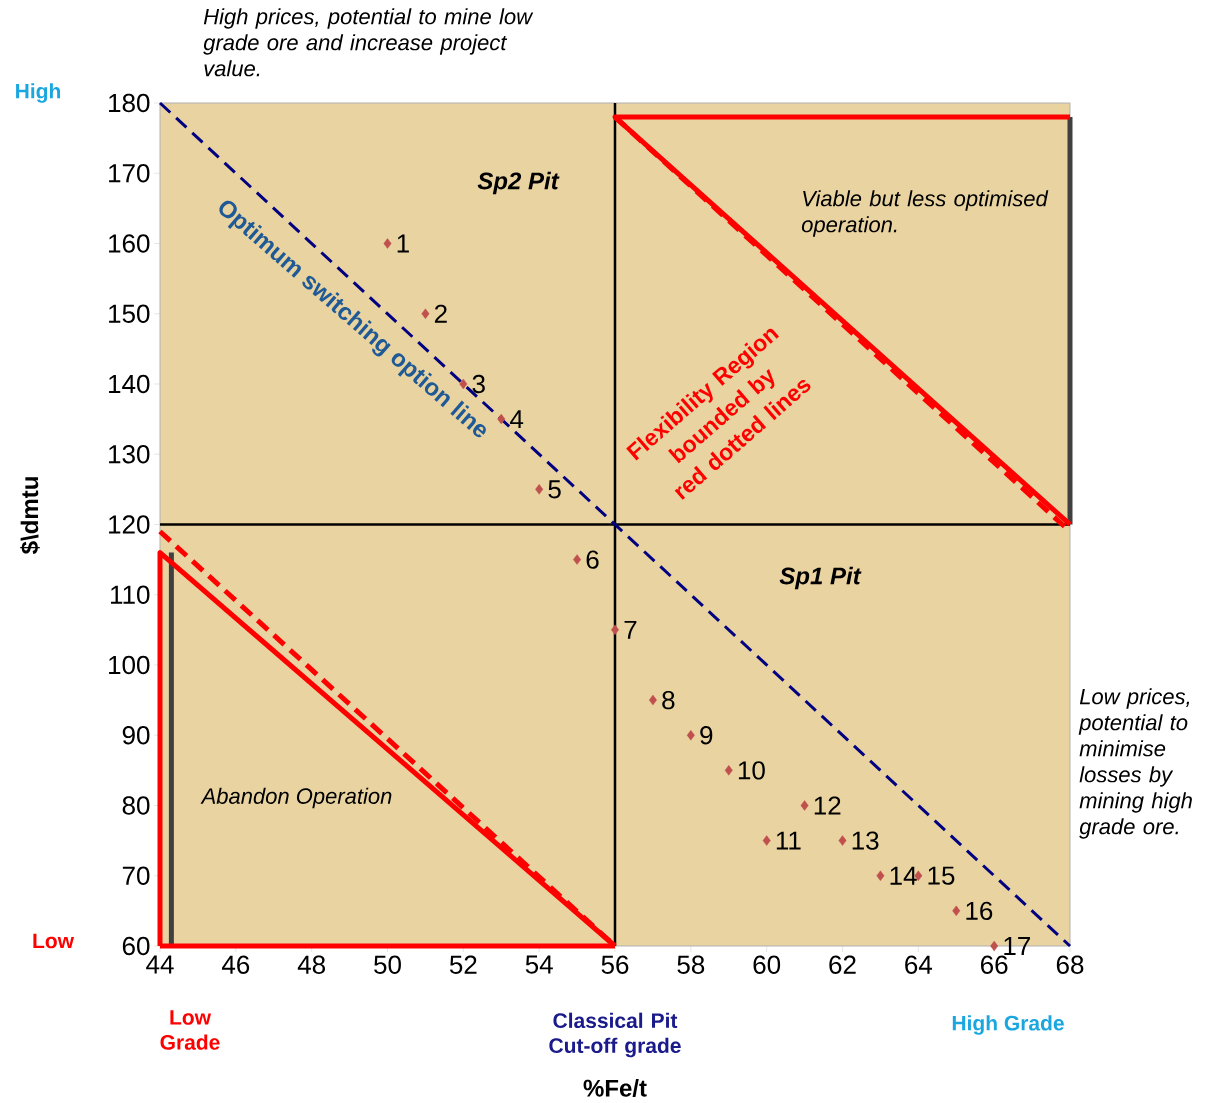 The height and width of the screenshot is (1103, 1221). Describe the element at coordinates (129, 173) in the screenshot. I see `y-tick-label: 170` at that location.